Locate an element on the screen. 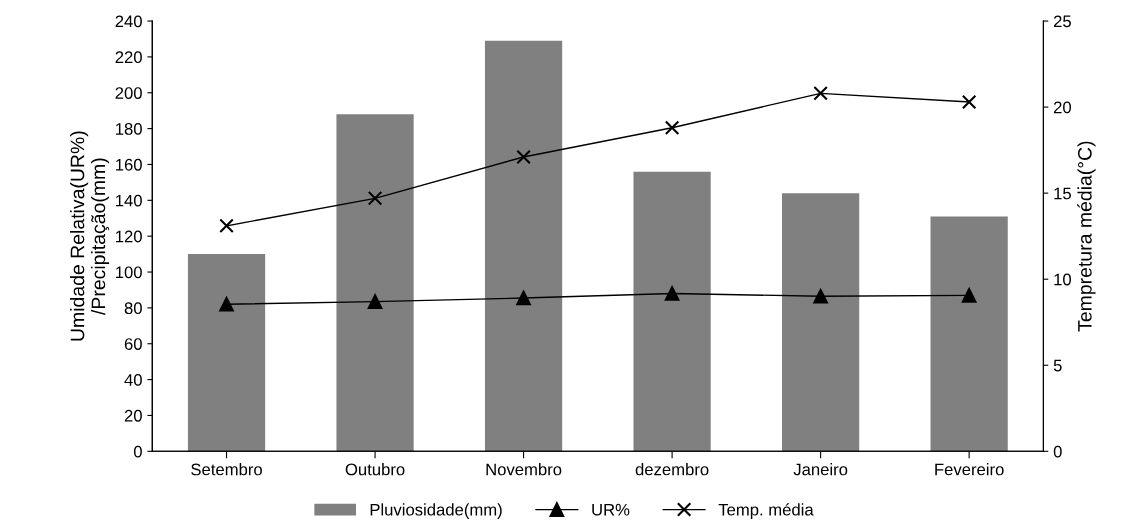 The height and width of the screenshot is (526, 1128). y-tick-label: 240 is located at coordinates (128, 21).